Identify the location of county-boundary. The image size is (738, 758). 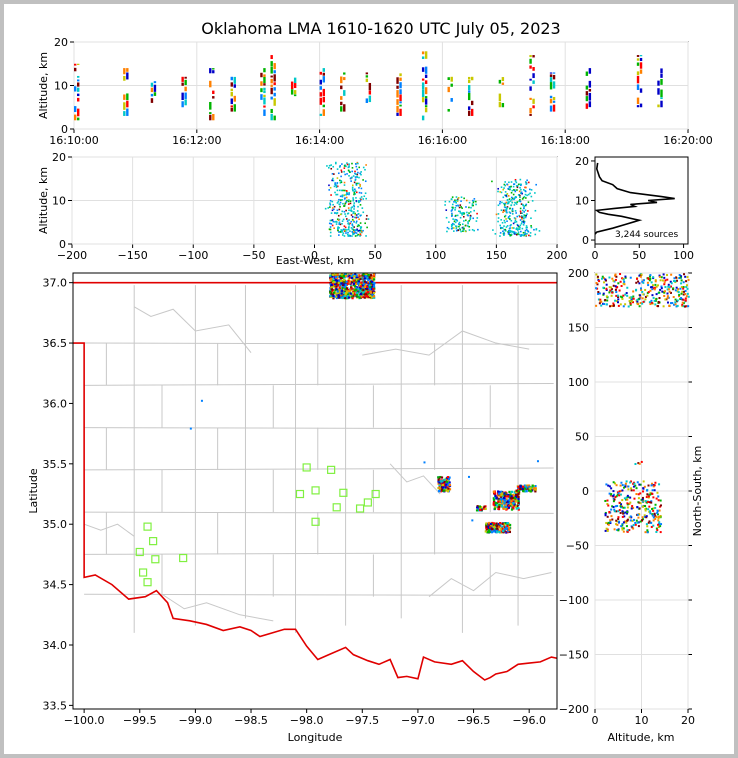
(415, 479).